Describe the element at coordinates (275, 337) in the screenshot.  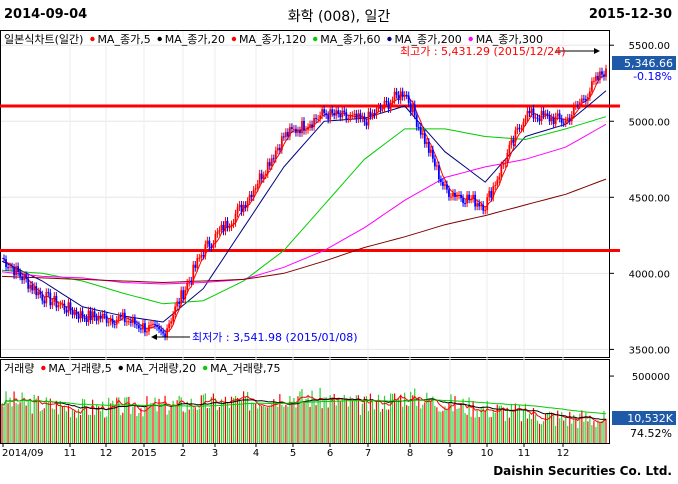
I see `low-annotation-label: 최저가 : 3,541.98 (2015/01/08)` at that location.